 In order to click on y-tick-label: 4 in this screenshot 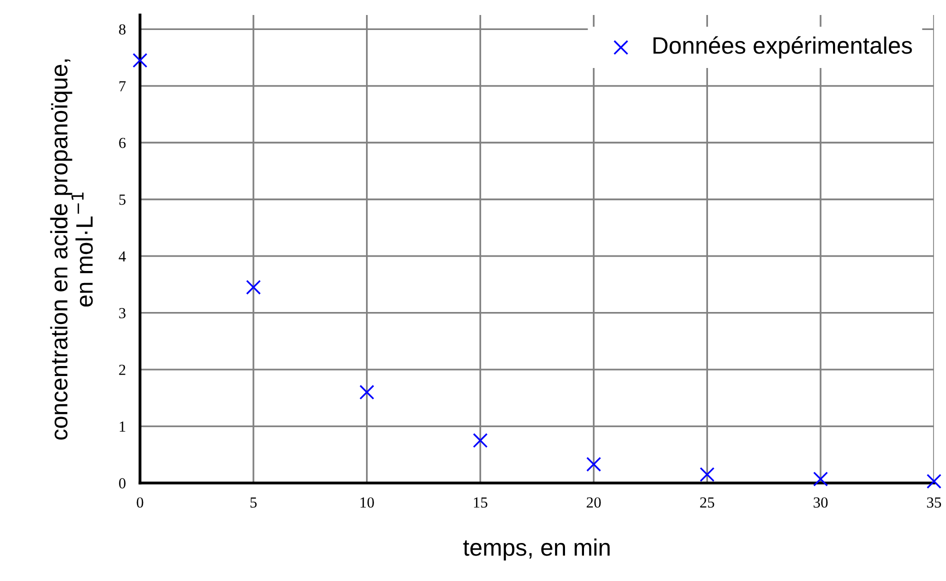, I will do `click(122, 256)`.